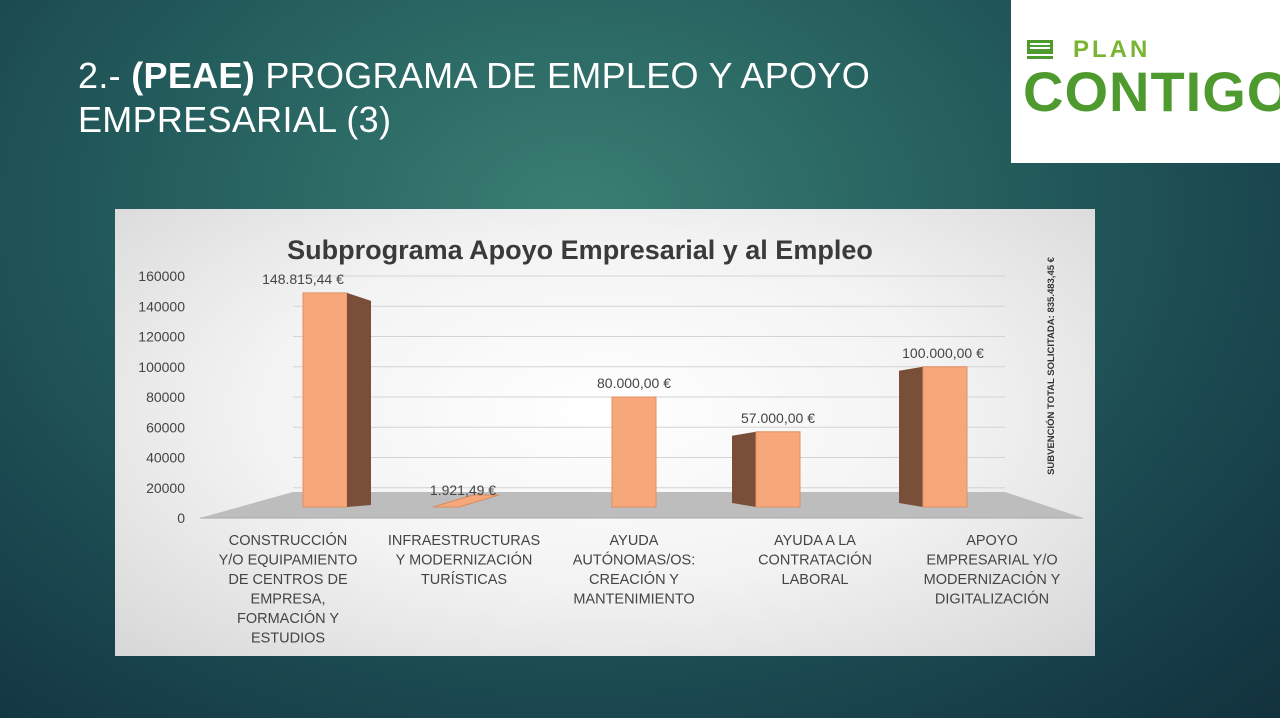  I want to click on category-label: INFRAESTRUCTURAS, so click(464, 541).